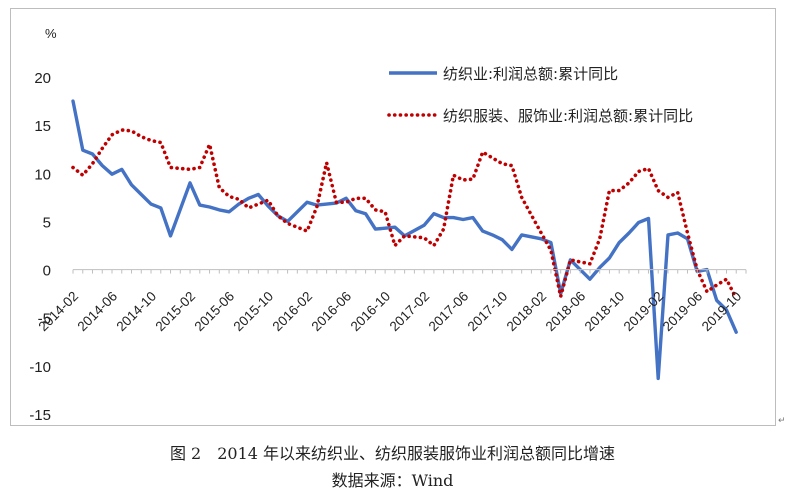  I want to click on y-tick-label: 20, so click(42, 78).